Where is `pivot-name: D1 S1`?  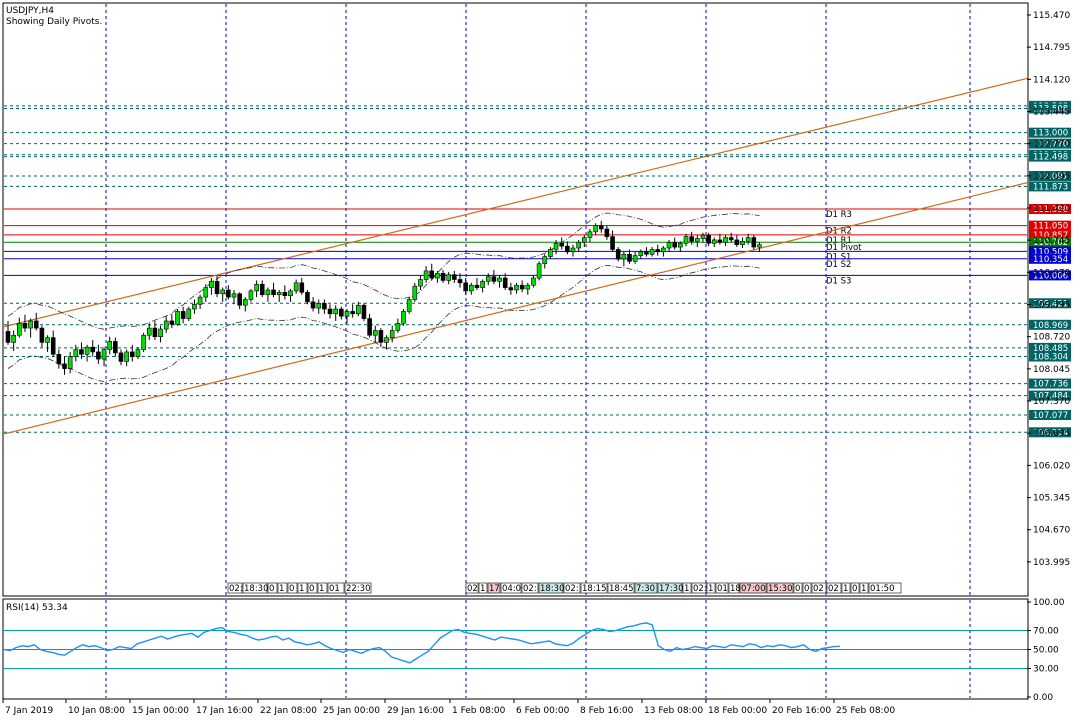 pivot-name: D1 S1 is located at coordinates (838, 257).